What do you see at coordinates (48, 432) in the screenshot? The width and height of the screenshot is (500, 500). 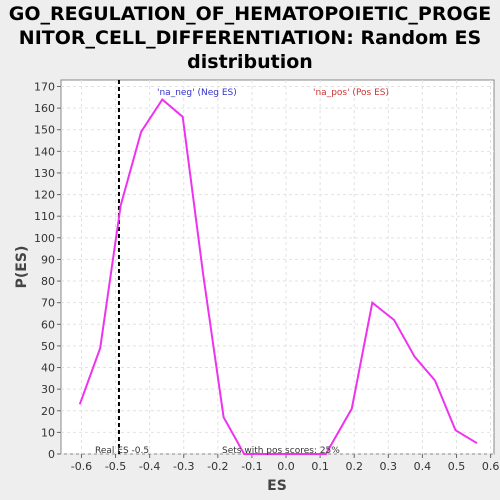 I see `y-tick-label: 10` at bounding box center [48, 432].